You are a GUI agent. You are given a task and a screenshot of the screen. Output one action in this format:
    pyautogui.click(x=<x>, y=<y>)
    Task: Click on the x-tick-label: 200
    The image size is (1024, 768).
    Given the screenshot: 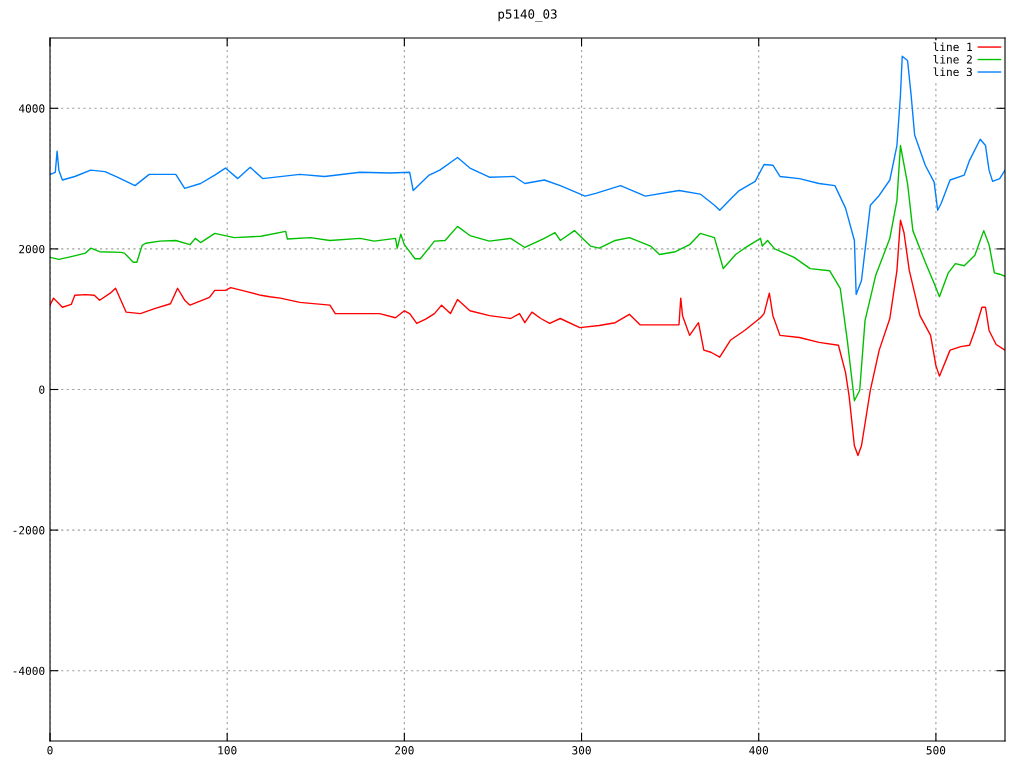 What is the action you would take?
    pyautogui.click(x=404, y=750)
    